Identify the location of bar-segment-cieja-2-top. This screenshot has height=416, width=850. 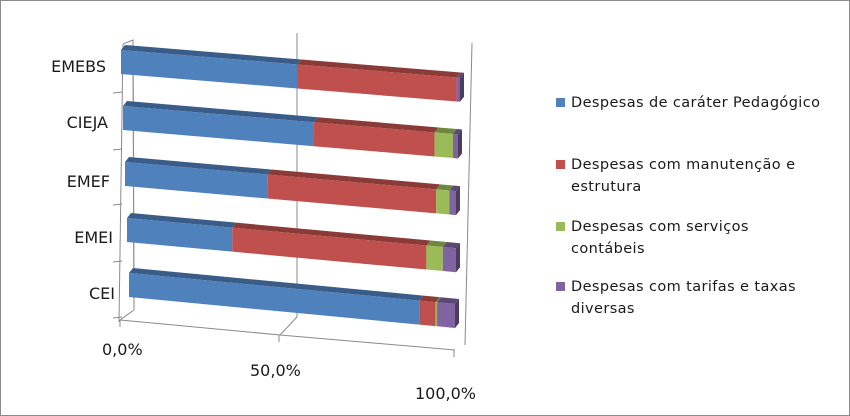
(376, 125).